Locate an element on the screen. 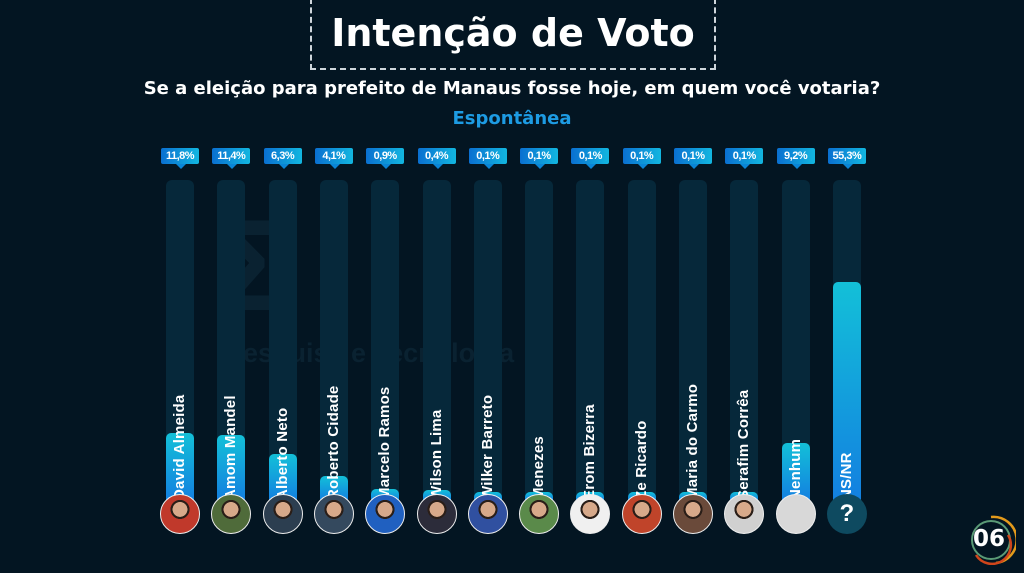 This screenshot has width=1024, height=573. data-label: 11,8% is located at coordinates (180, 158).